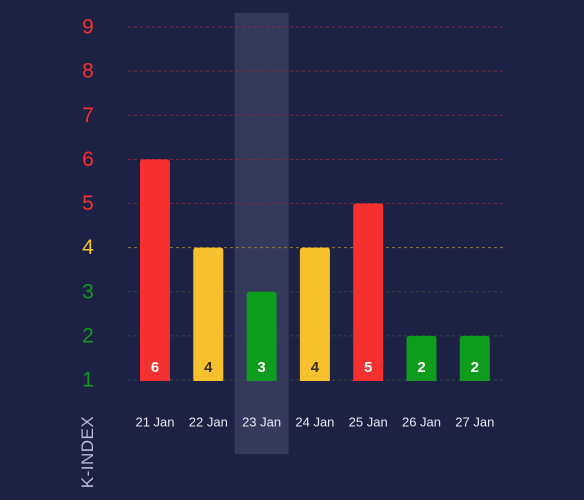 The image size is (584, 500). I want to click on bar-value-label-3: 4, so click(315, 367).